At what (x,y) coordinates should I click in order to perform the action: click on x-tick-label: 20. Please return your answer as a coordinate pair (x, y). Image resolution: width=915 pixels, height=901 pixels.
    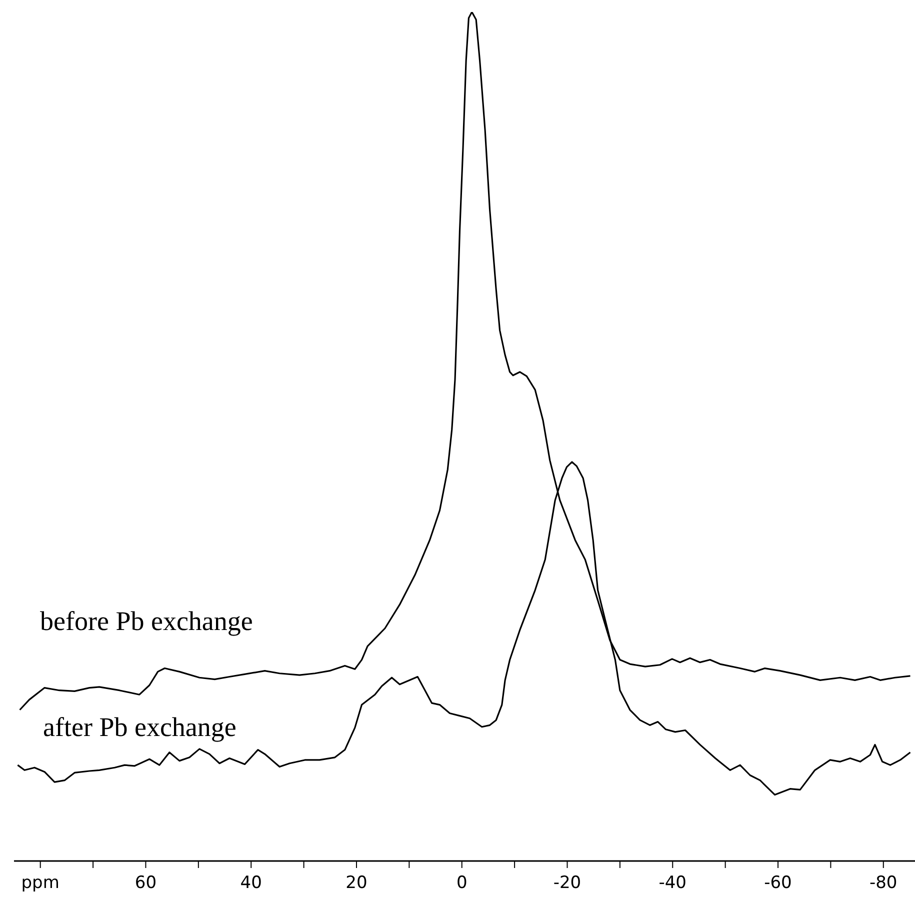
    Looking at the image, I should click on (357, 883).